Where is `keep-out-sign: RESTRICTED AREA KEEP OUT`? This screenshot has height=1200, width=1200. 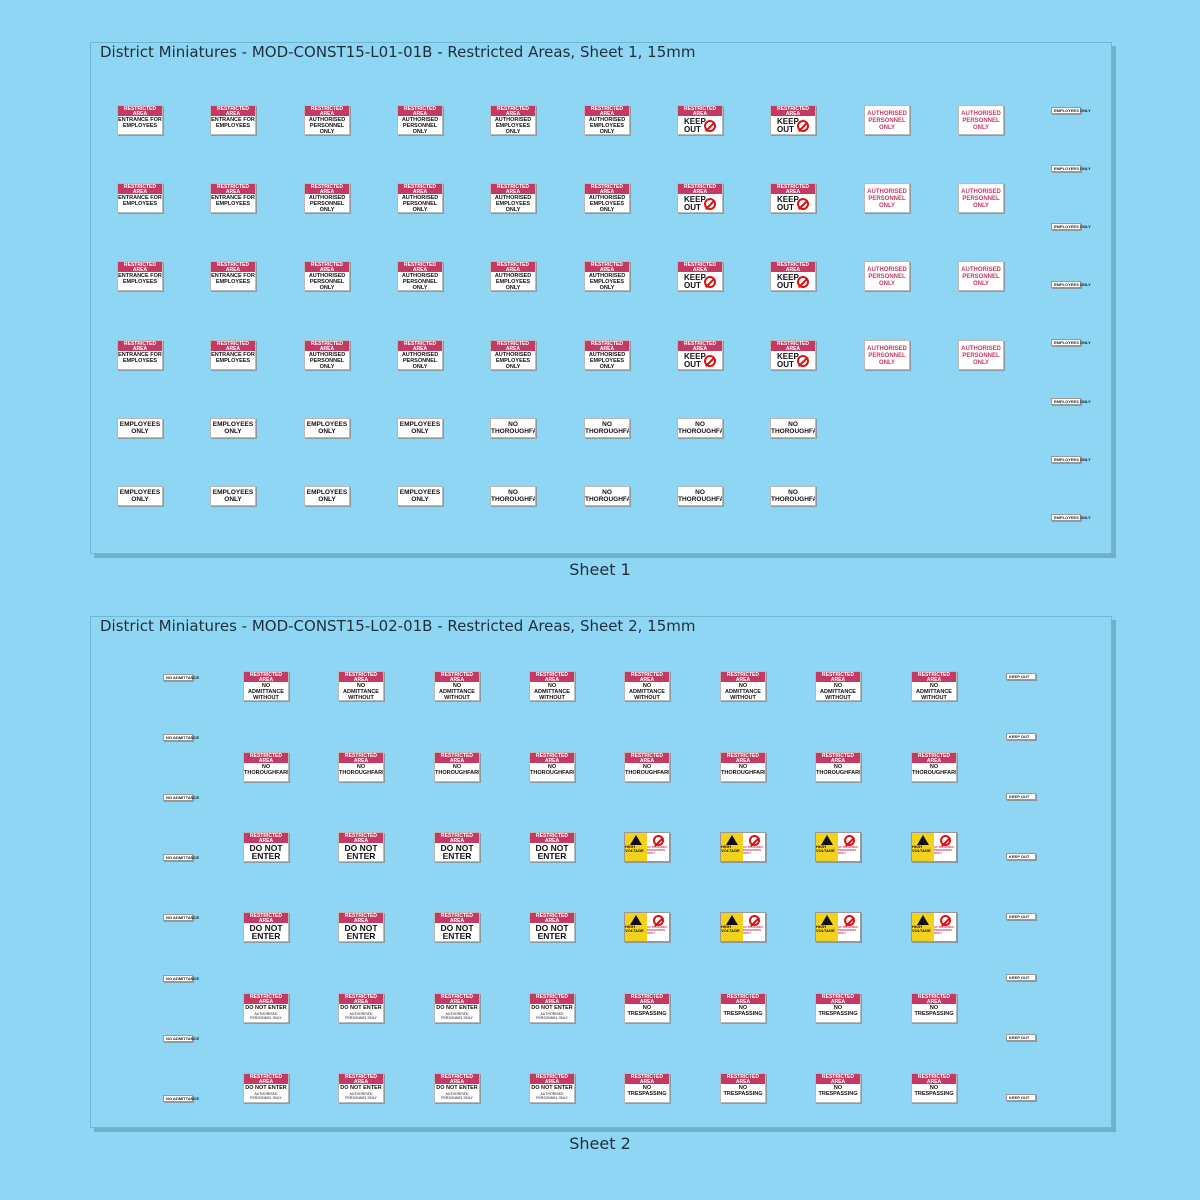
keep-out-sign: RESTRICTED AREA KEEP OUT is located at coordinates (700, 355).